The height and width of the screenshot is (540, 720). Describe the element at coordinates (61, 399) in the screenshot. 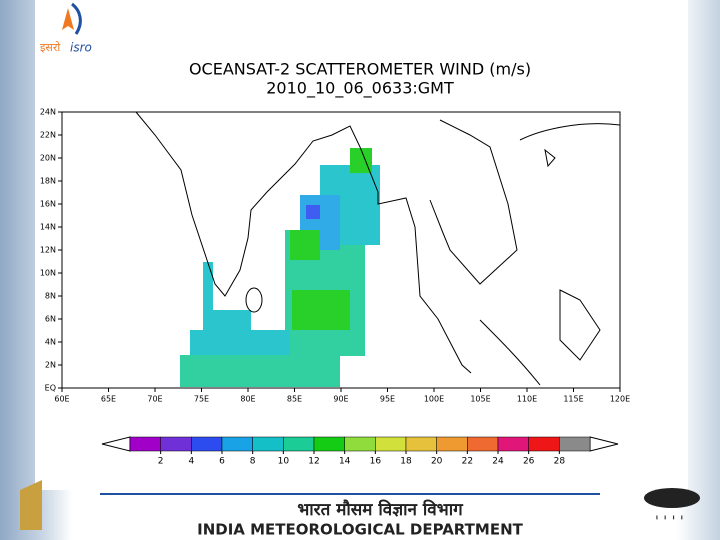

I see `x-tick-label: 60E` at that location.